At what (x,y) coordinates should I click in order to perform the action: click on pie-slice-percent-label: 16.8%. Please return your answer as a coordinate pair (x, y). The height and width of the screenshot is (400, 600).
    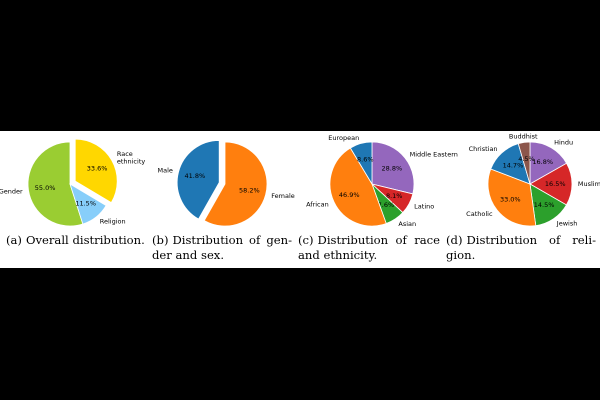
    Looking at the image, I should click on (542, 162).